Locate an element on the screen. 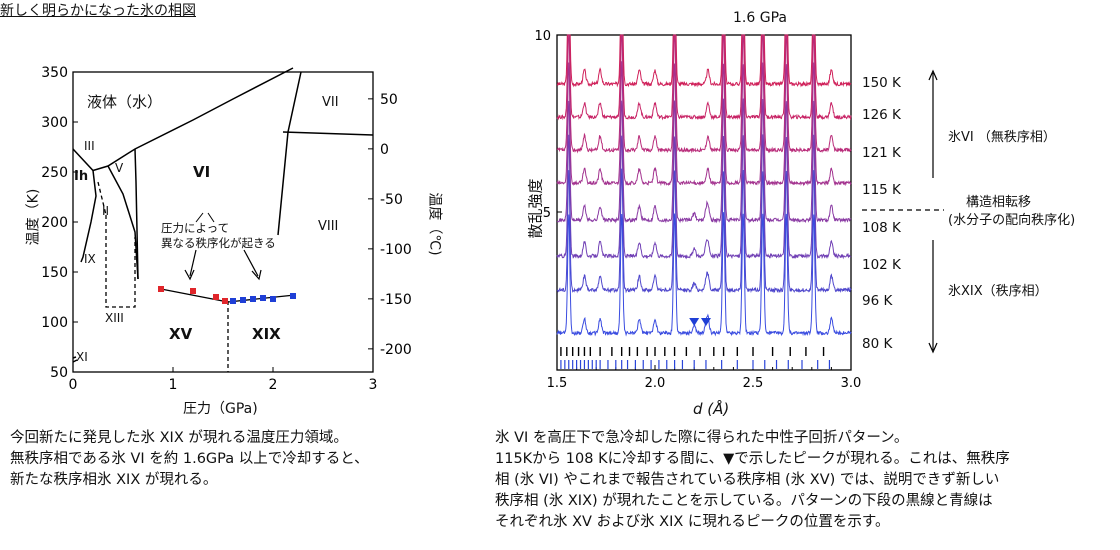 The image size is (1120, 550). caption-line: 秩序相 (氷 XIX) が現れたことを示している。パターンの下段の黒線と青線は is located at coordinates (744, 501).